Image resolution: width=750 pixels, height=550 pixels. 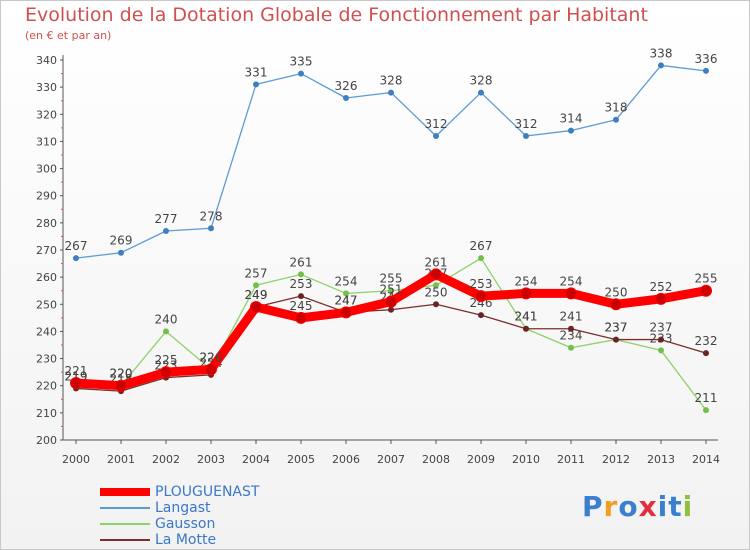 I want to click on y-tick-label: 250, so click(x=46, y=304).